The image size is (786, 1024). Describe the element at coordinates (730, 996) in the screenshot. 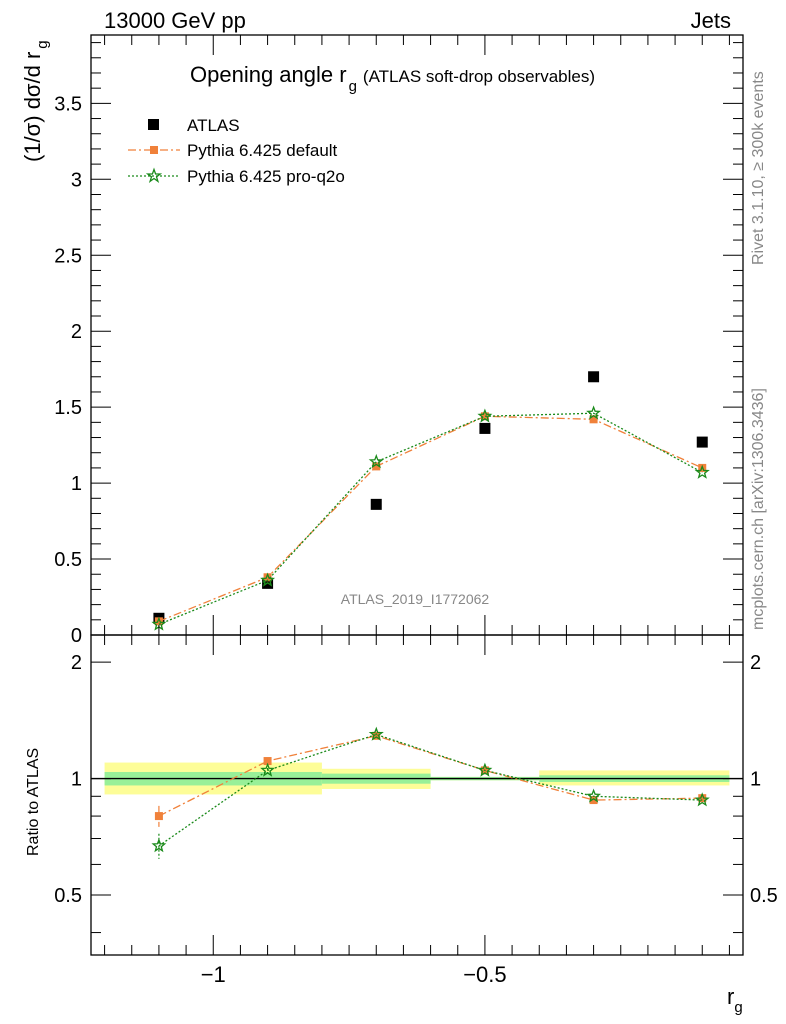

I see `x-axis-title-main: r` at that location.